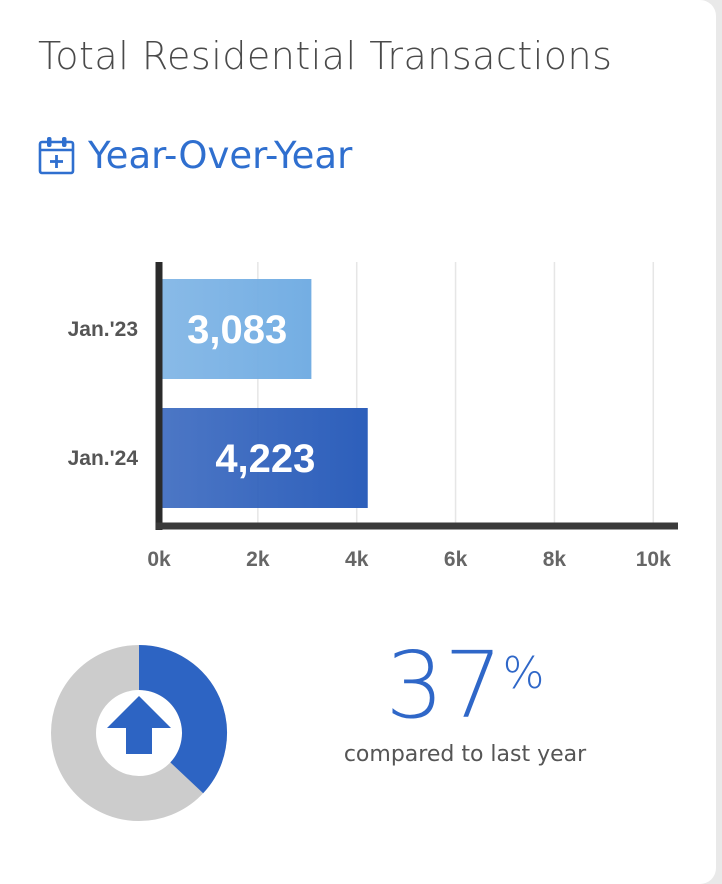 The width and height of the screenshot is (722, 884). What do you see at coordinates (159, 559) in the screenshot?
I see `x-tick-label: 0k` at bounding box center [159, 559].